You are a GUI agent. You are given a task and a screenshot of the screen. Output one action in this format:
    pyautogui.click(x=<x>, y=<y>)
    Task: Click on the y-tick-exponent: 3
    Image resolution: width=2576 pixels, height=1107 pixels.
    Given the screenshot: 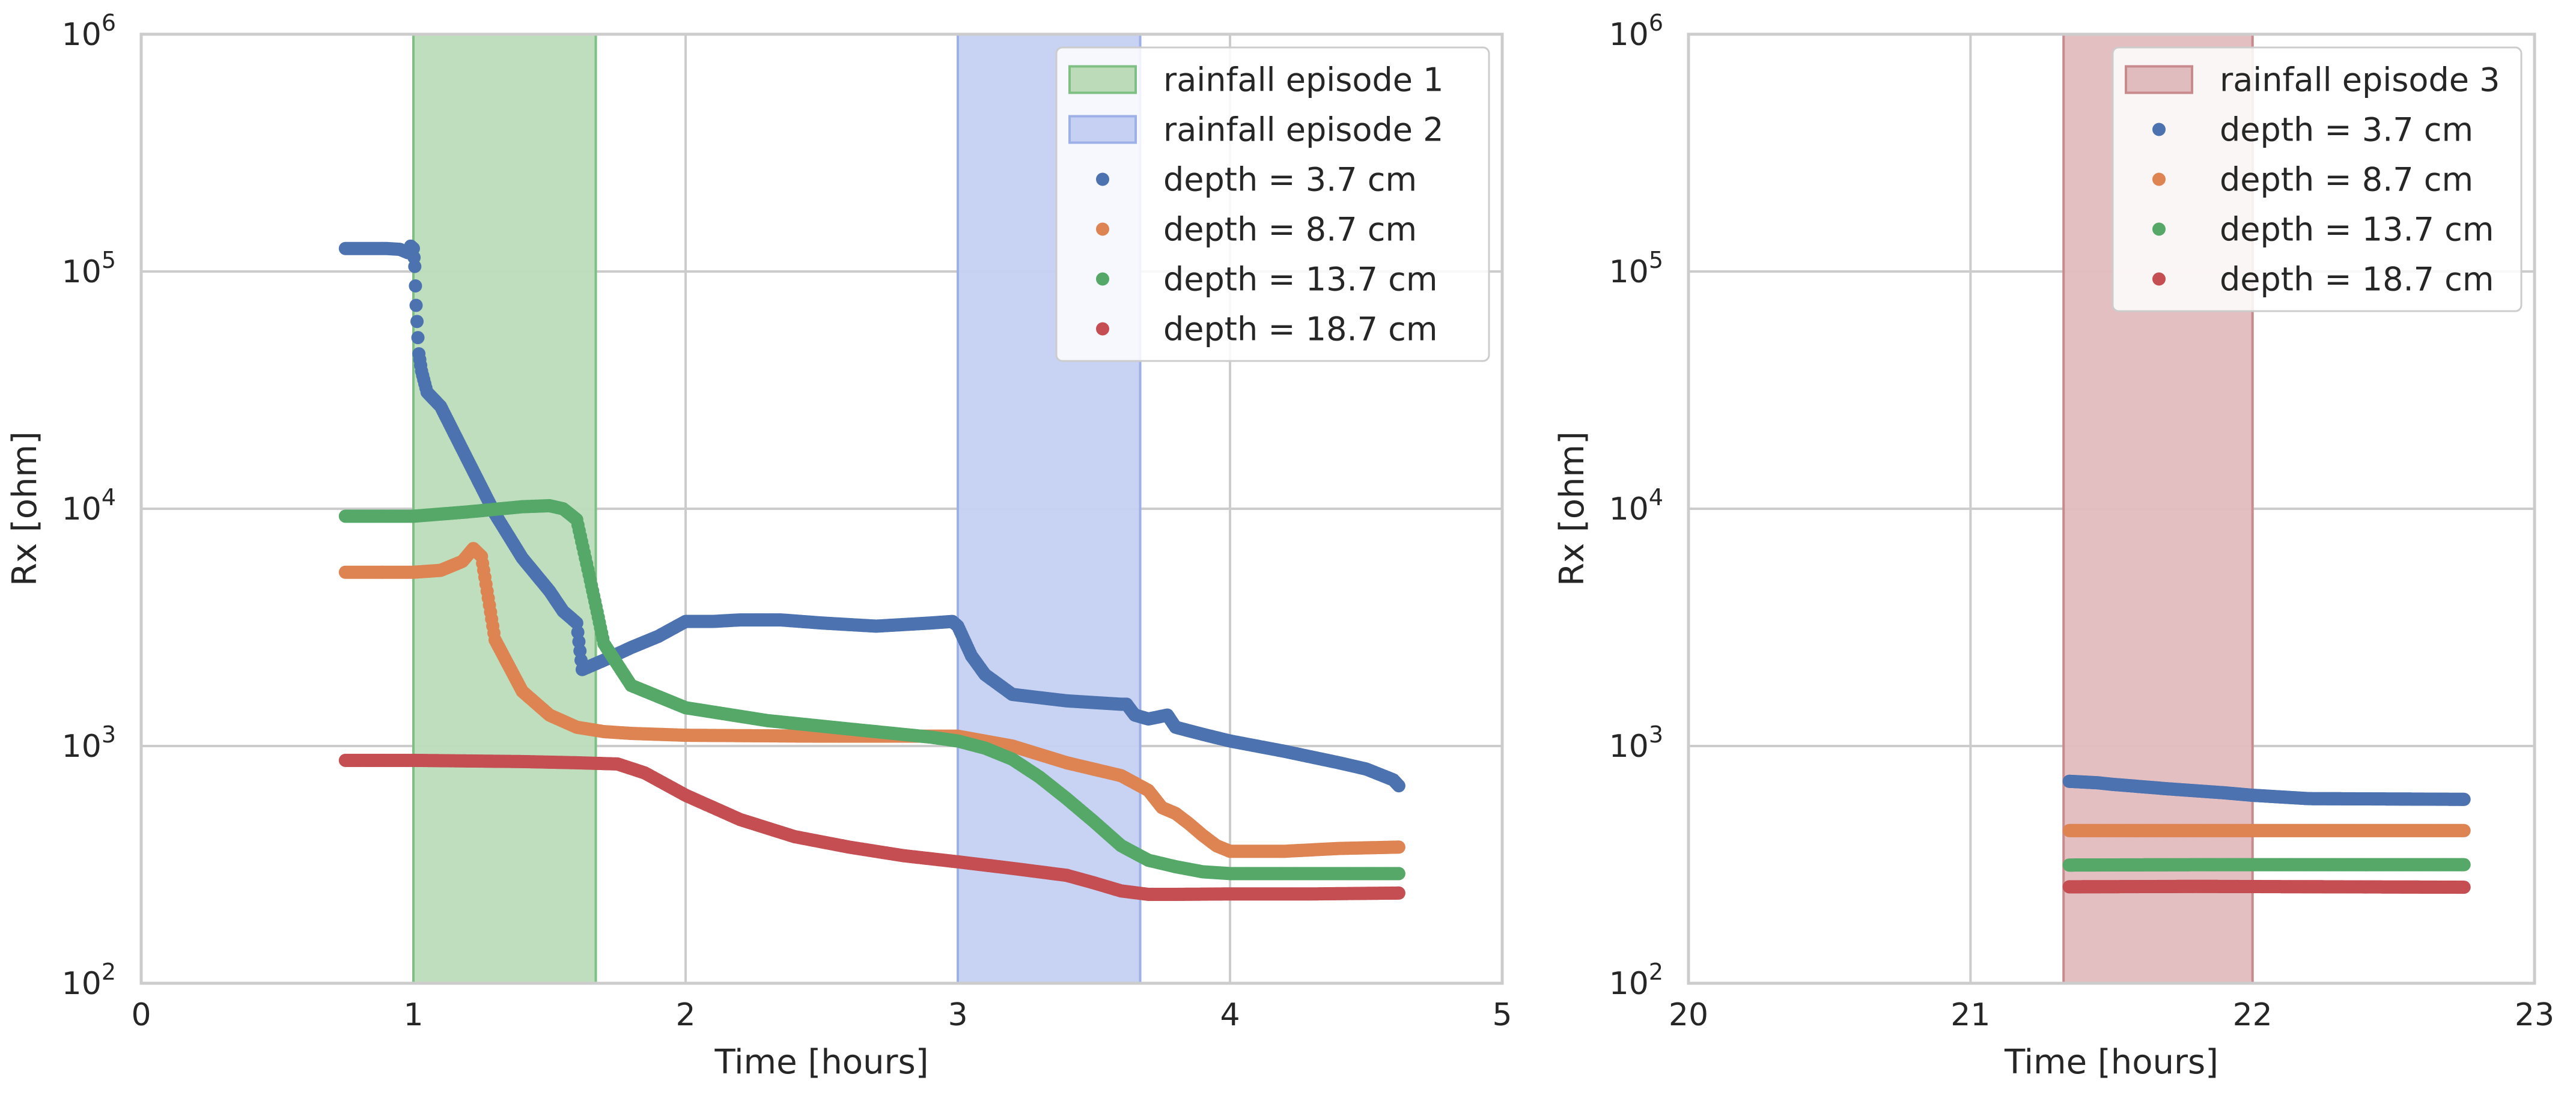 What is the action you would take?
    pyautogui.click(x=109, y=734)
    